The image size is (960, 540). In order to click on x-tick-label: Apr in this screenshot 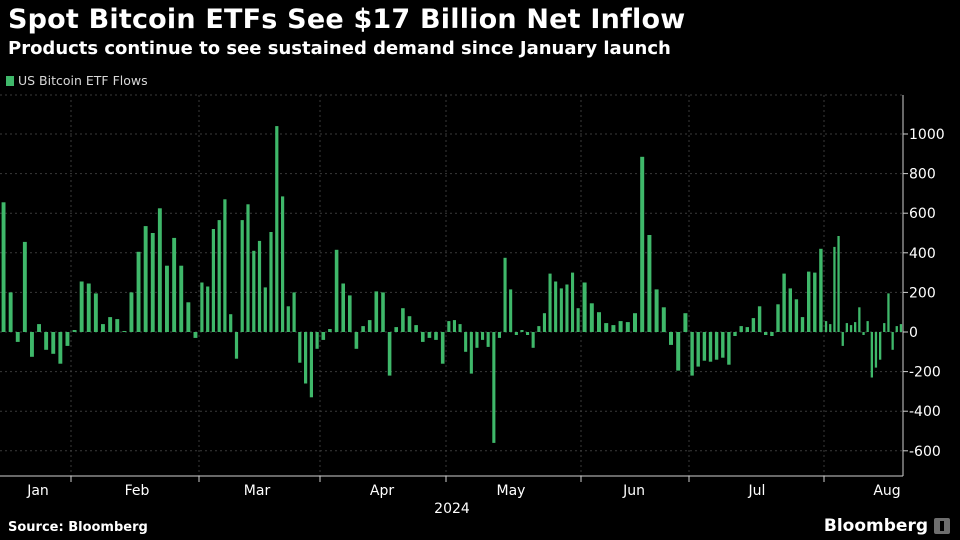, I will do `click(382, 491)`.